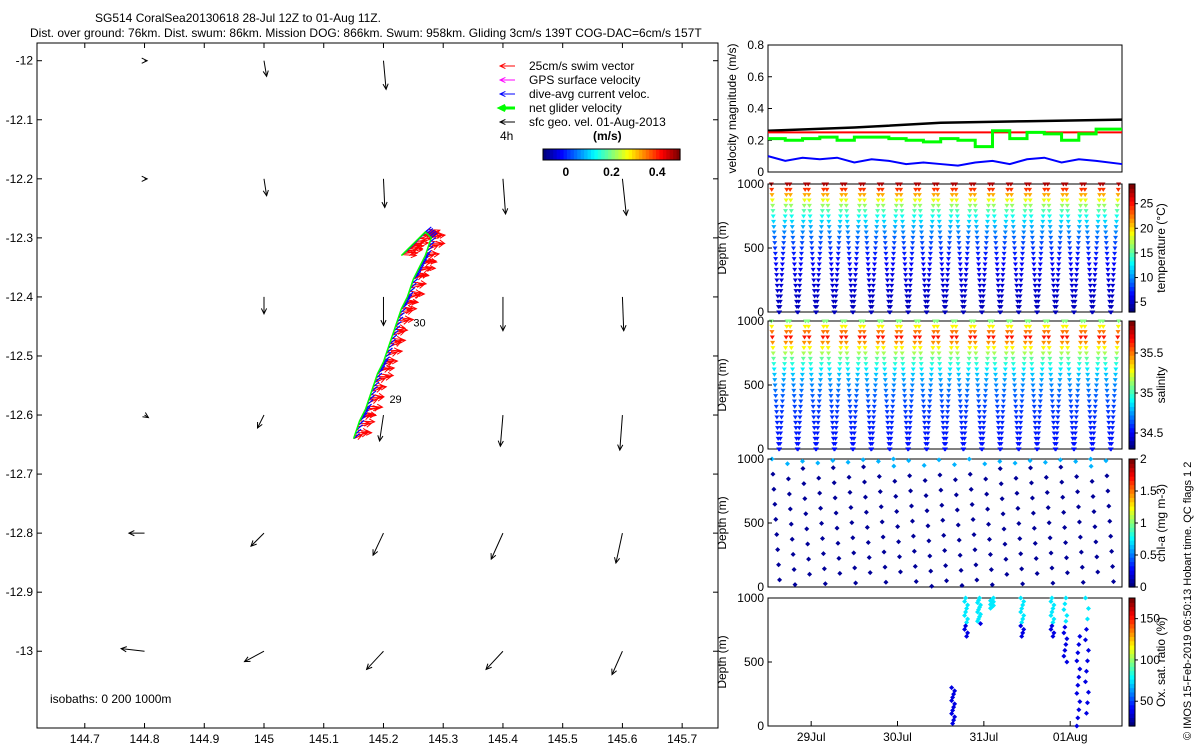 The width and height of the screenshot is (1200, 750). What do you see at coordinates (945, 161) in the screenshot?
I see `velocity-series-line` at bounding box center [945, 161].